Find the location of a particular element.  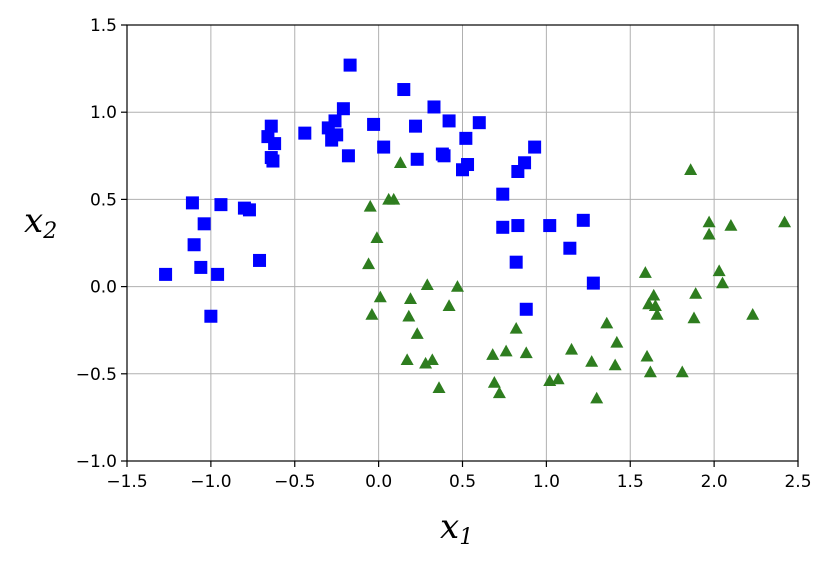

y-tick-label: 0.5 is located at coordinates (103, 200).